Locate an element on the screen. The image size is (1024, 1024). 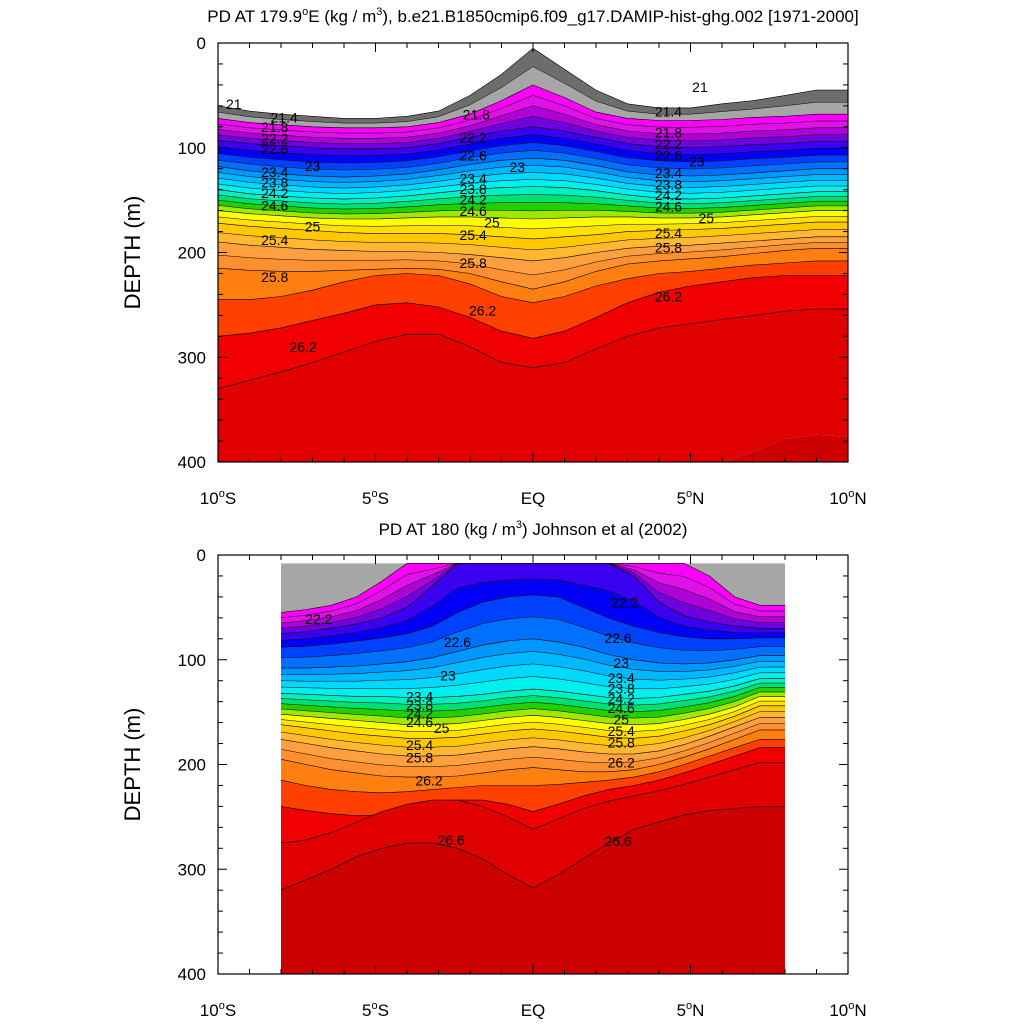
y-tick-label: 300 is located at coordinates (192, 357).